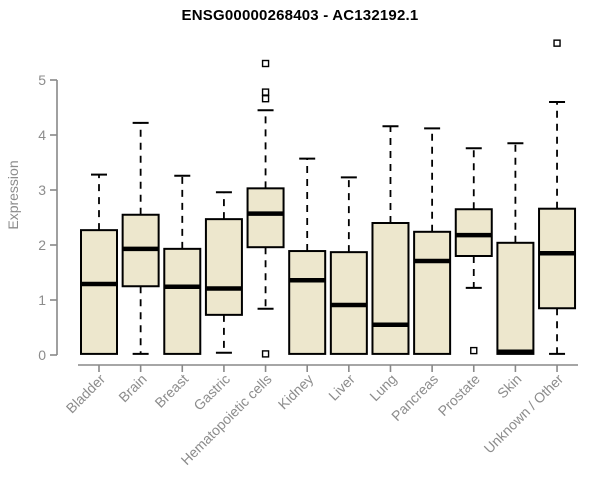 The image size is (600, 500). I want to click on y-tick-label: 4, so click(42, 135).